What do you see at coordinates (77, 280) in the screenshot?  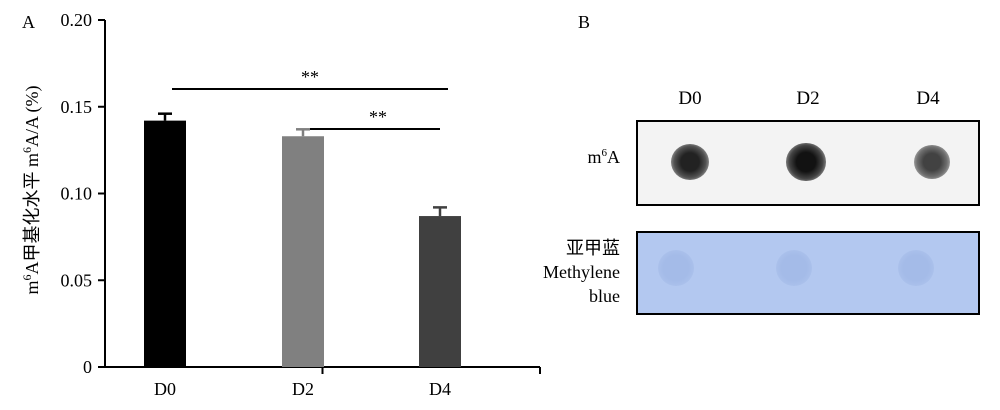 I see `y-tick-label: 0.05` at bounding box center [77, 280].